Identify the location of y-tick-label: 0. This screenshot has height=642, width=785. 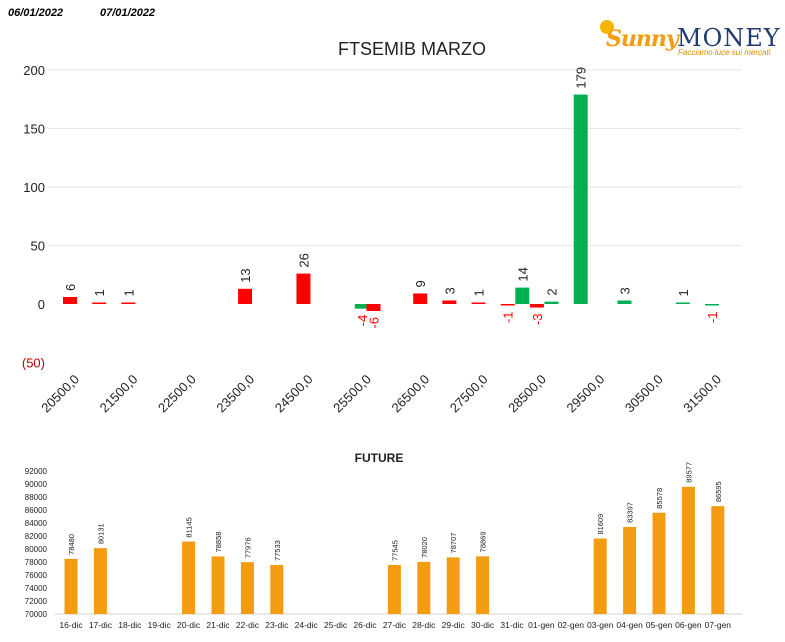
(41, 304).